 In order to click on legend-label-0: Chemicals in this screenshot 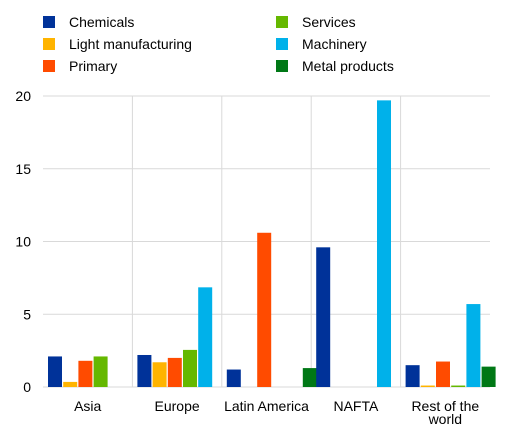, I will do `click(101, 22)`.